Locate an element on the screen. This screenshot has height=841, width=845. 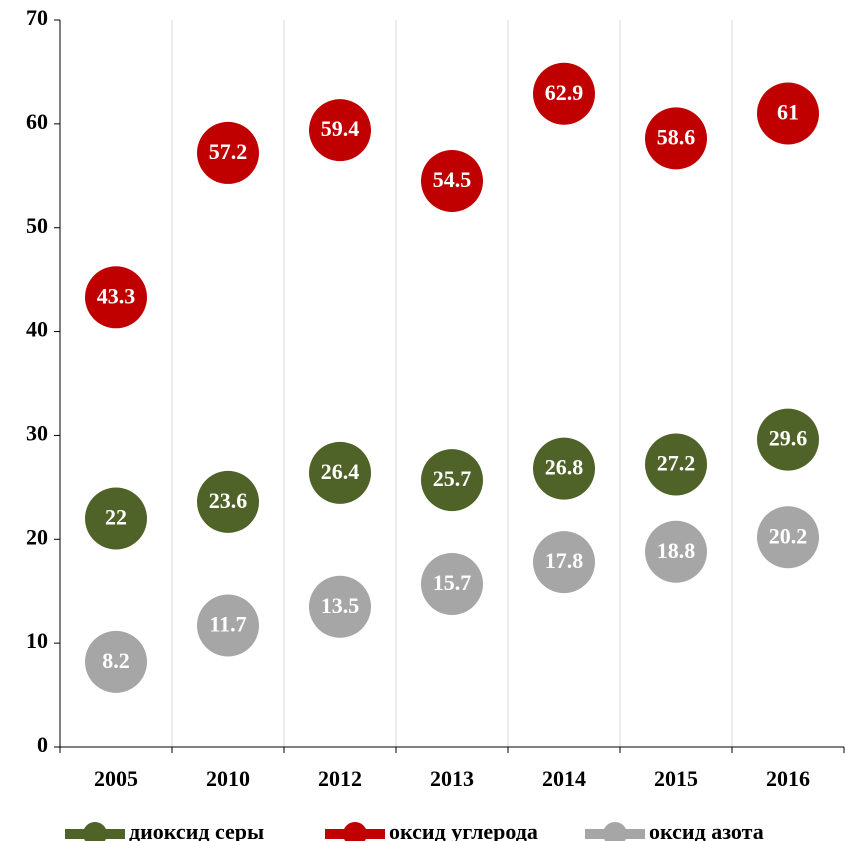
data-label: 26.4 is located at coordinates (340, 471).